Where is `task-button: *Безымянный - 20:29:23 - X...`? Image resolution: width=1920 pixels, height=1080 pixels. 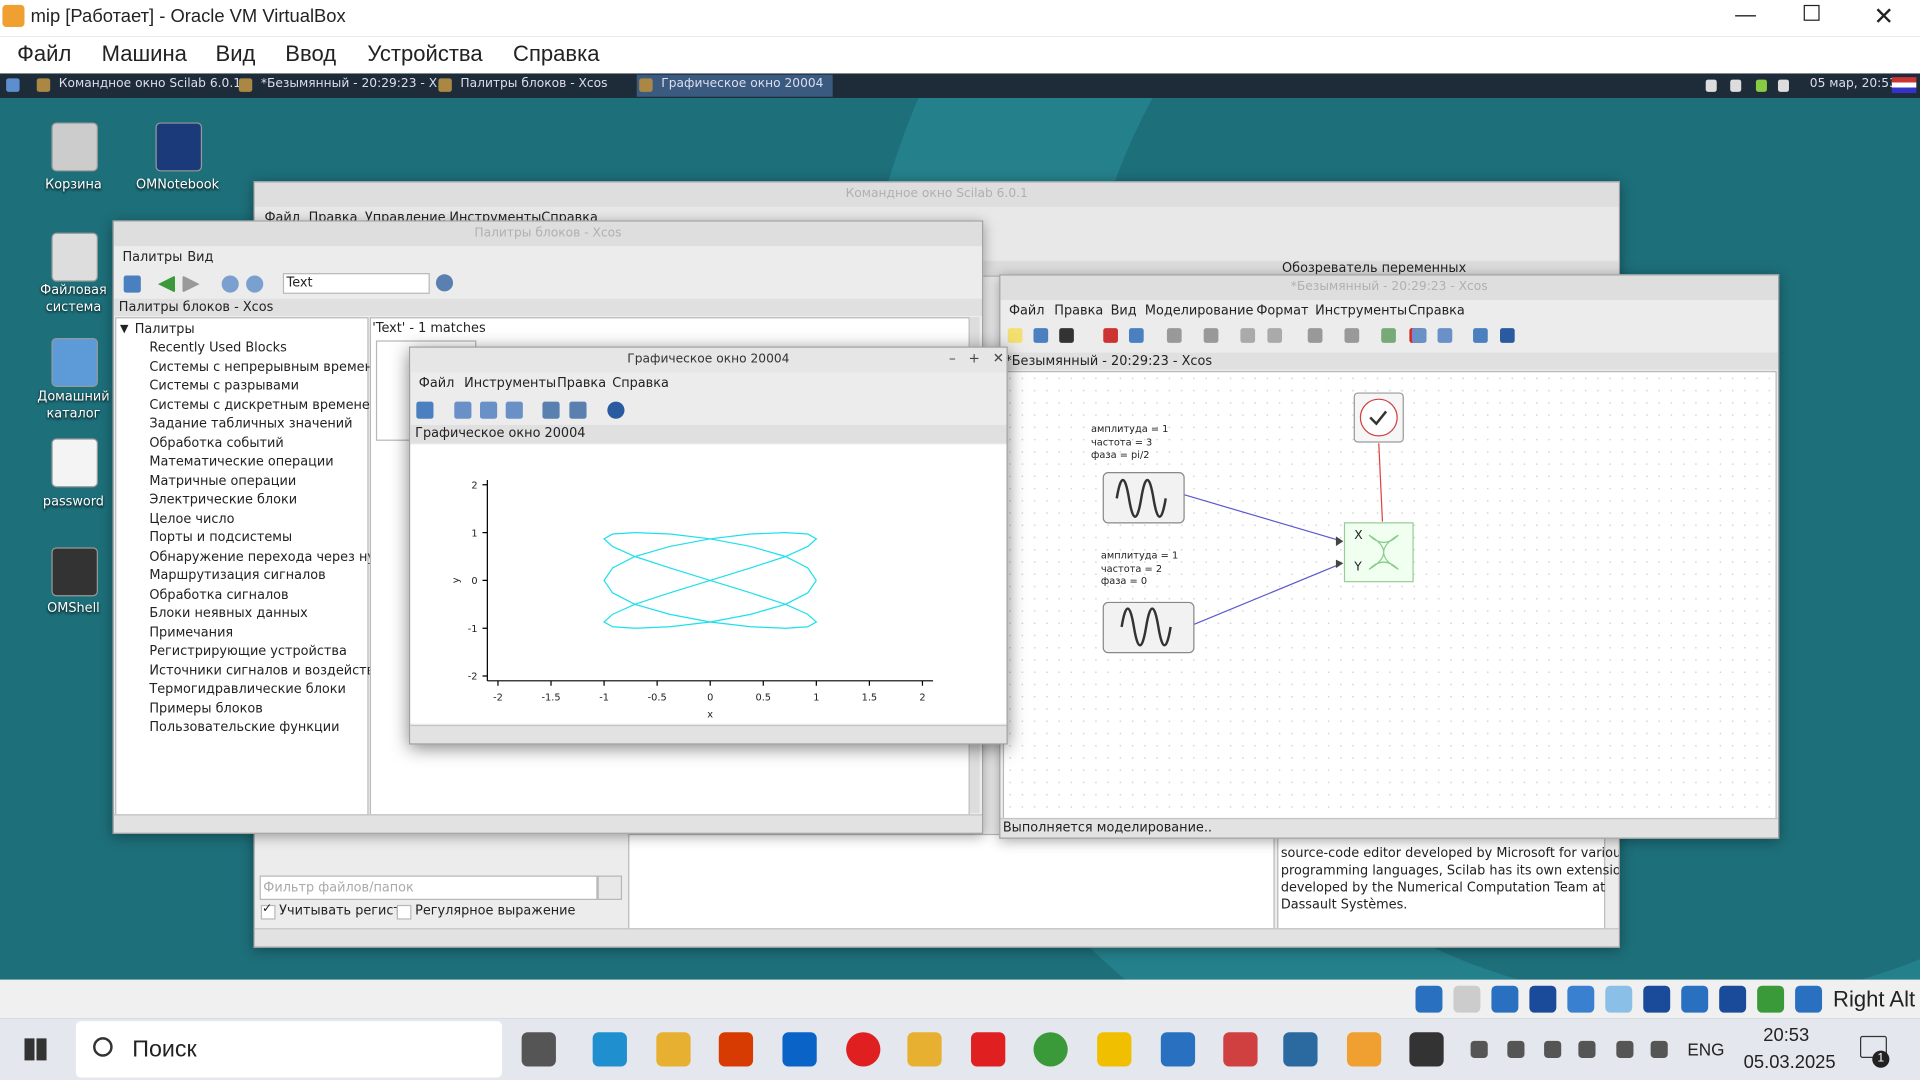 task-button: *Безымянный - 20:29:23 - X... is located at coordinates (354, 84).